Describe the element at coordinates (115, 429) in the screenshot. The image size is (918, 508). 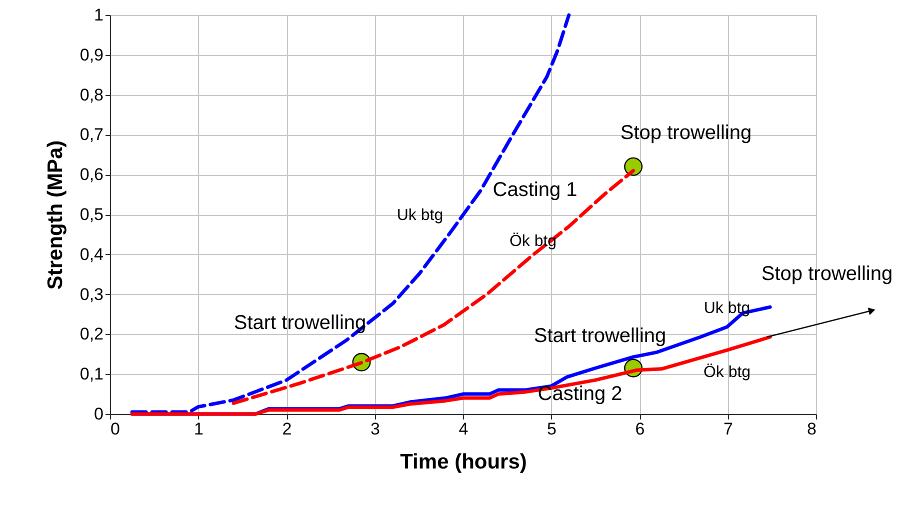
I see `x-tick-label: 0` at that location.